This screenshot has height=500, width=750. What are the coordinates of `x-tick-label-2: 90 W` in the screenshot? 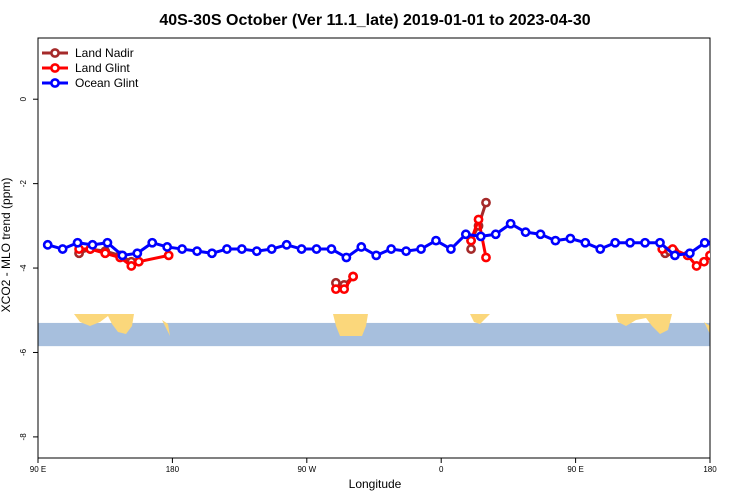 It's located at (306, 469).